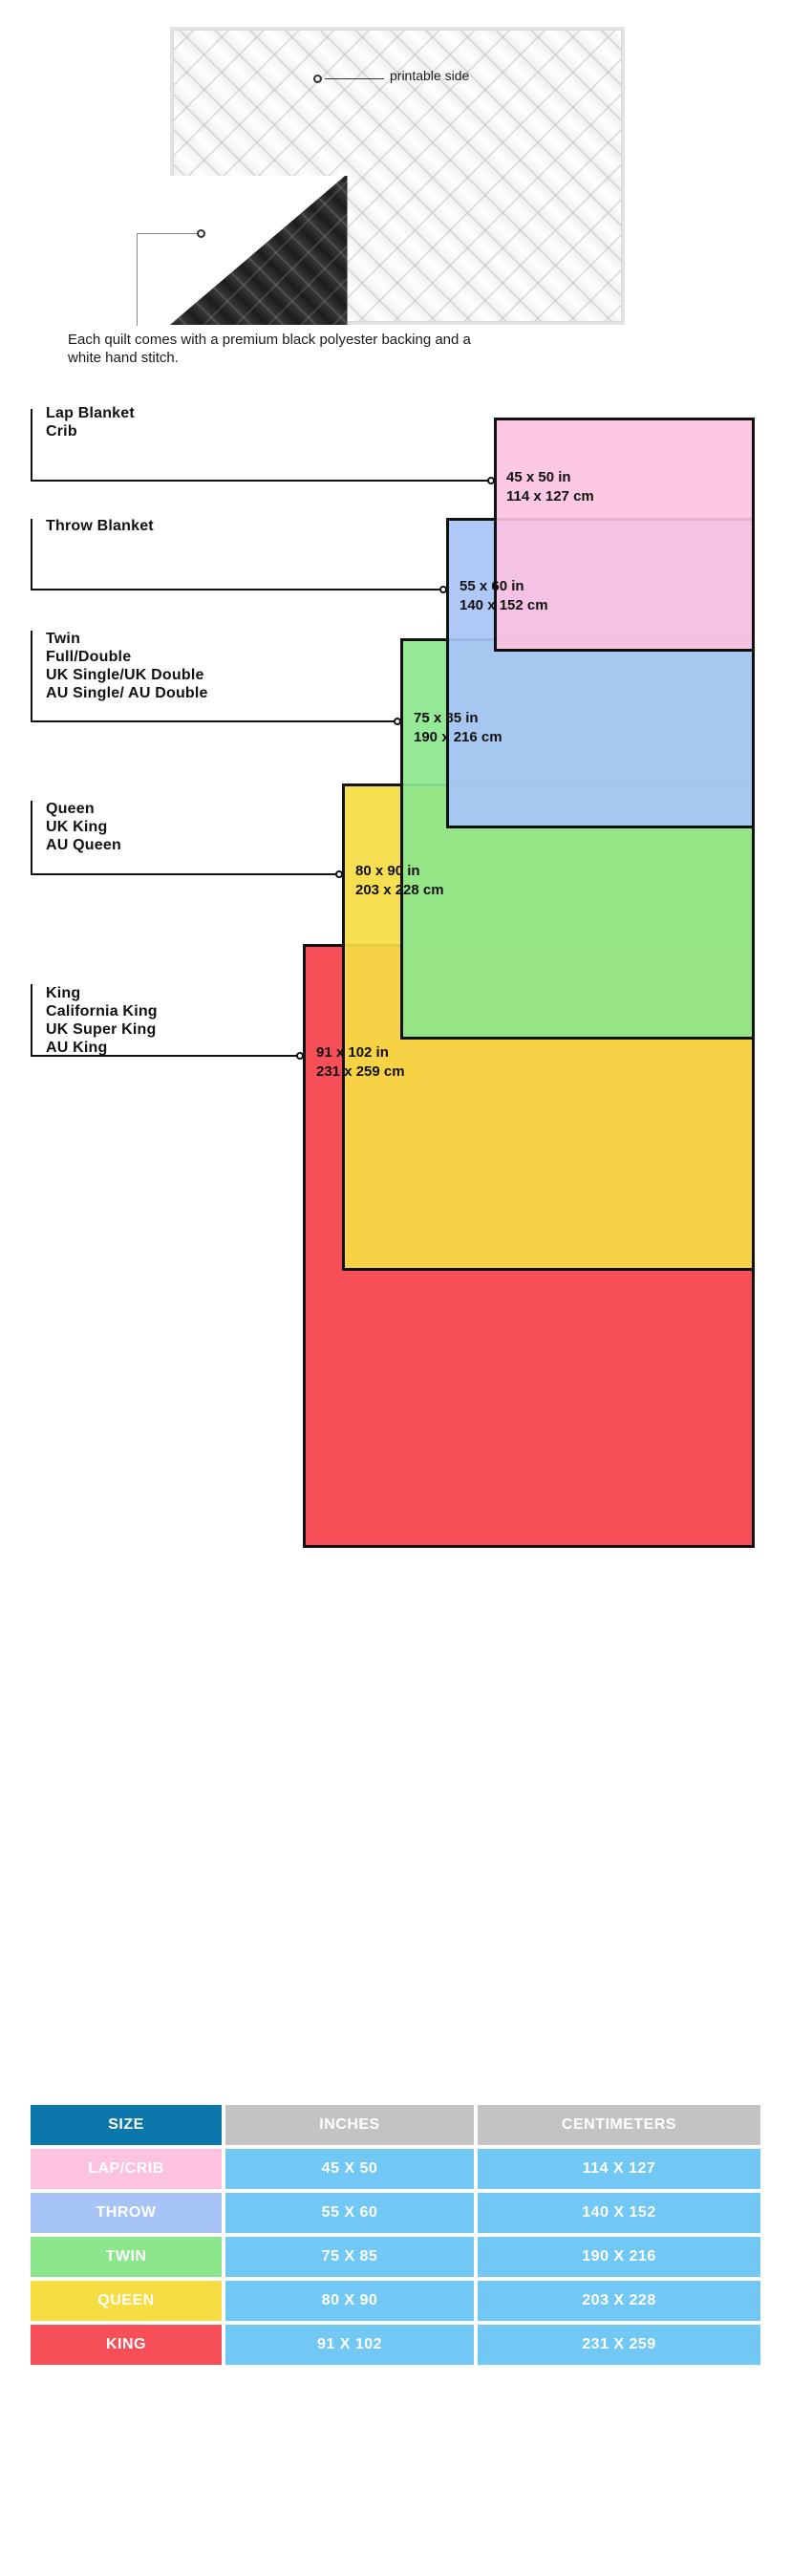 The image size is (791, 2576). What do you see at coordinates (32, 445) in the screenshot?
I see `leader-line-vertical-lap-crib` at bounding box center [32, 445].